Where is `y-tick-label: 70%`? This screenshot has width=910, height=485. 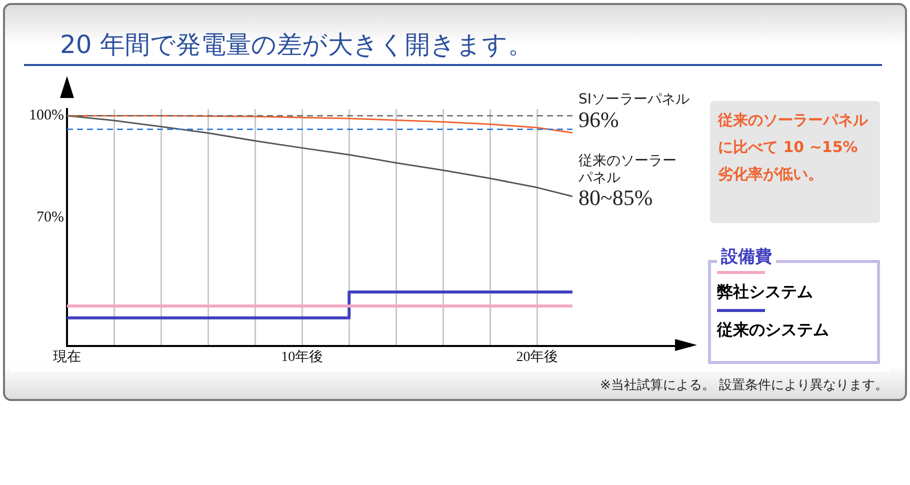
y-tick-label: 70% is located at coordinates (50, 217).